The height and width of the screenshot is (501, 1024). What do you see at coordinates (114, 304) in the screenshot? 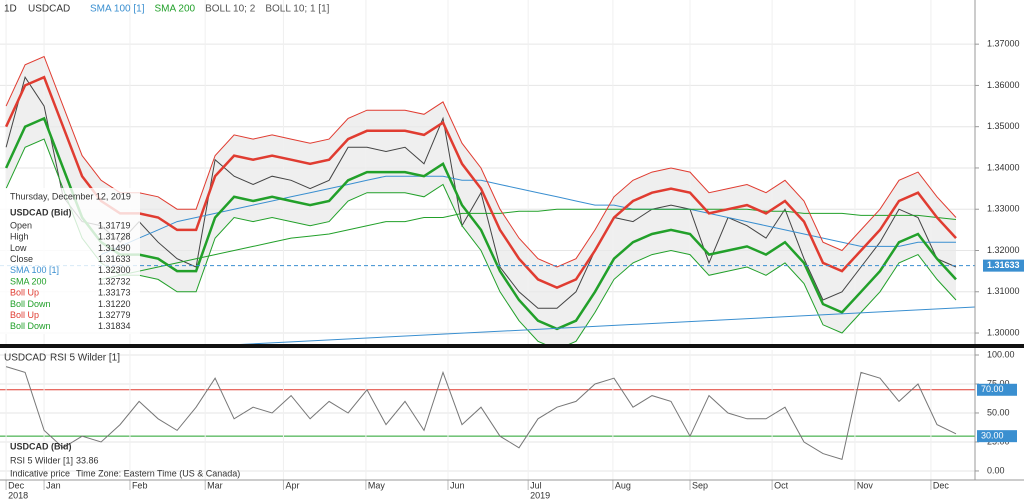
I see `info-value: 1.31220` at bounding box center [114, 304].